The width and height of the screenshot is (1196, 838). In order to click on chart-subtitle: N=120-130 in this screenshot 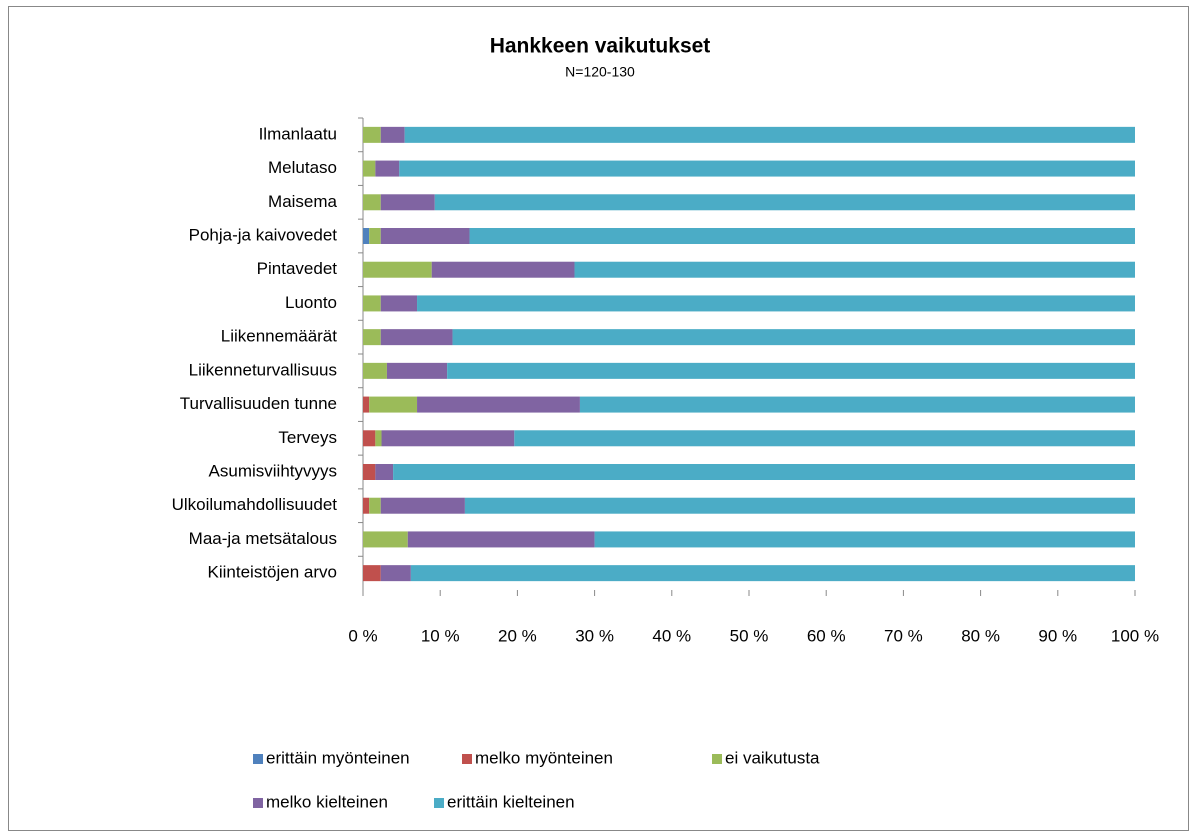, I will do `click(600, 72)`.